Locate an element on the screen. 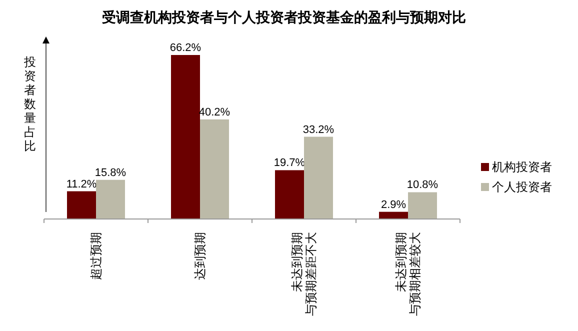 The width and height of the screenshot is (578, 331). legend-label: 个人投资者 is located at coordinates (522, 187).